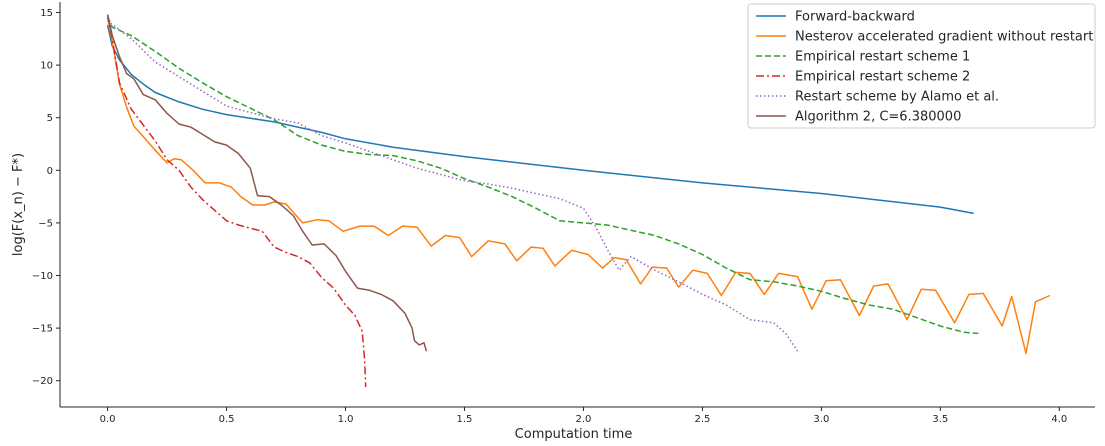 The image size is (1105, 446). What do you see at coordinates (346, 419) in the screenshot?
I see `x-tick-label: 1.0` at bounding box center [346, 419].